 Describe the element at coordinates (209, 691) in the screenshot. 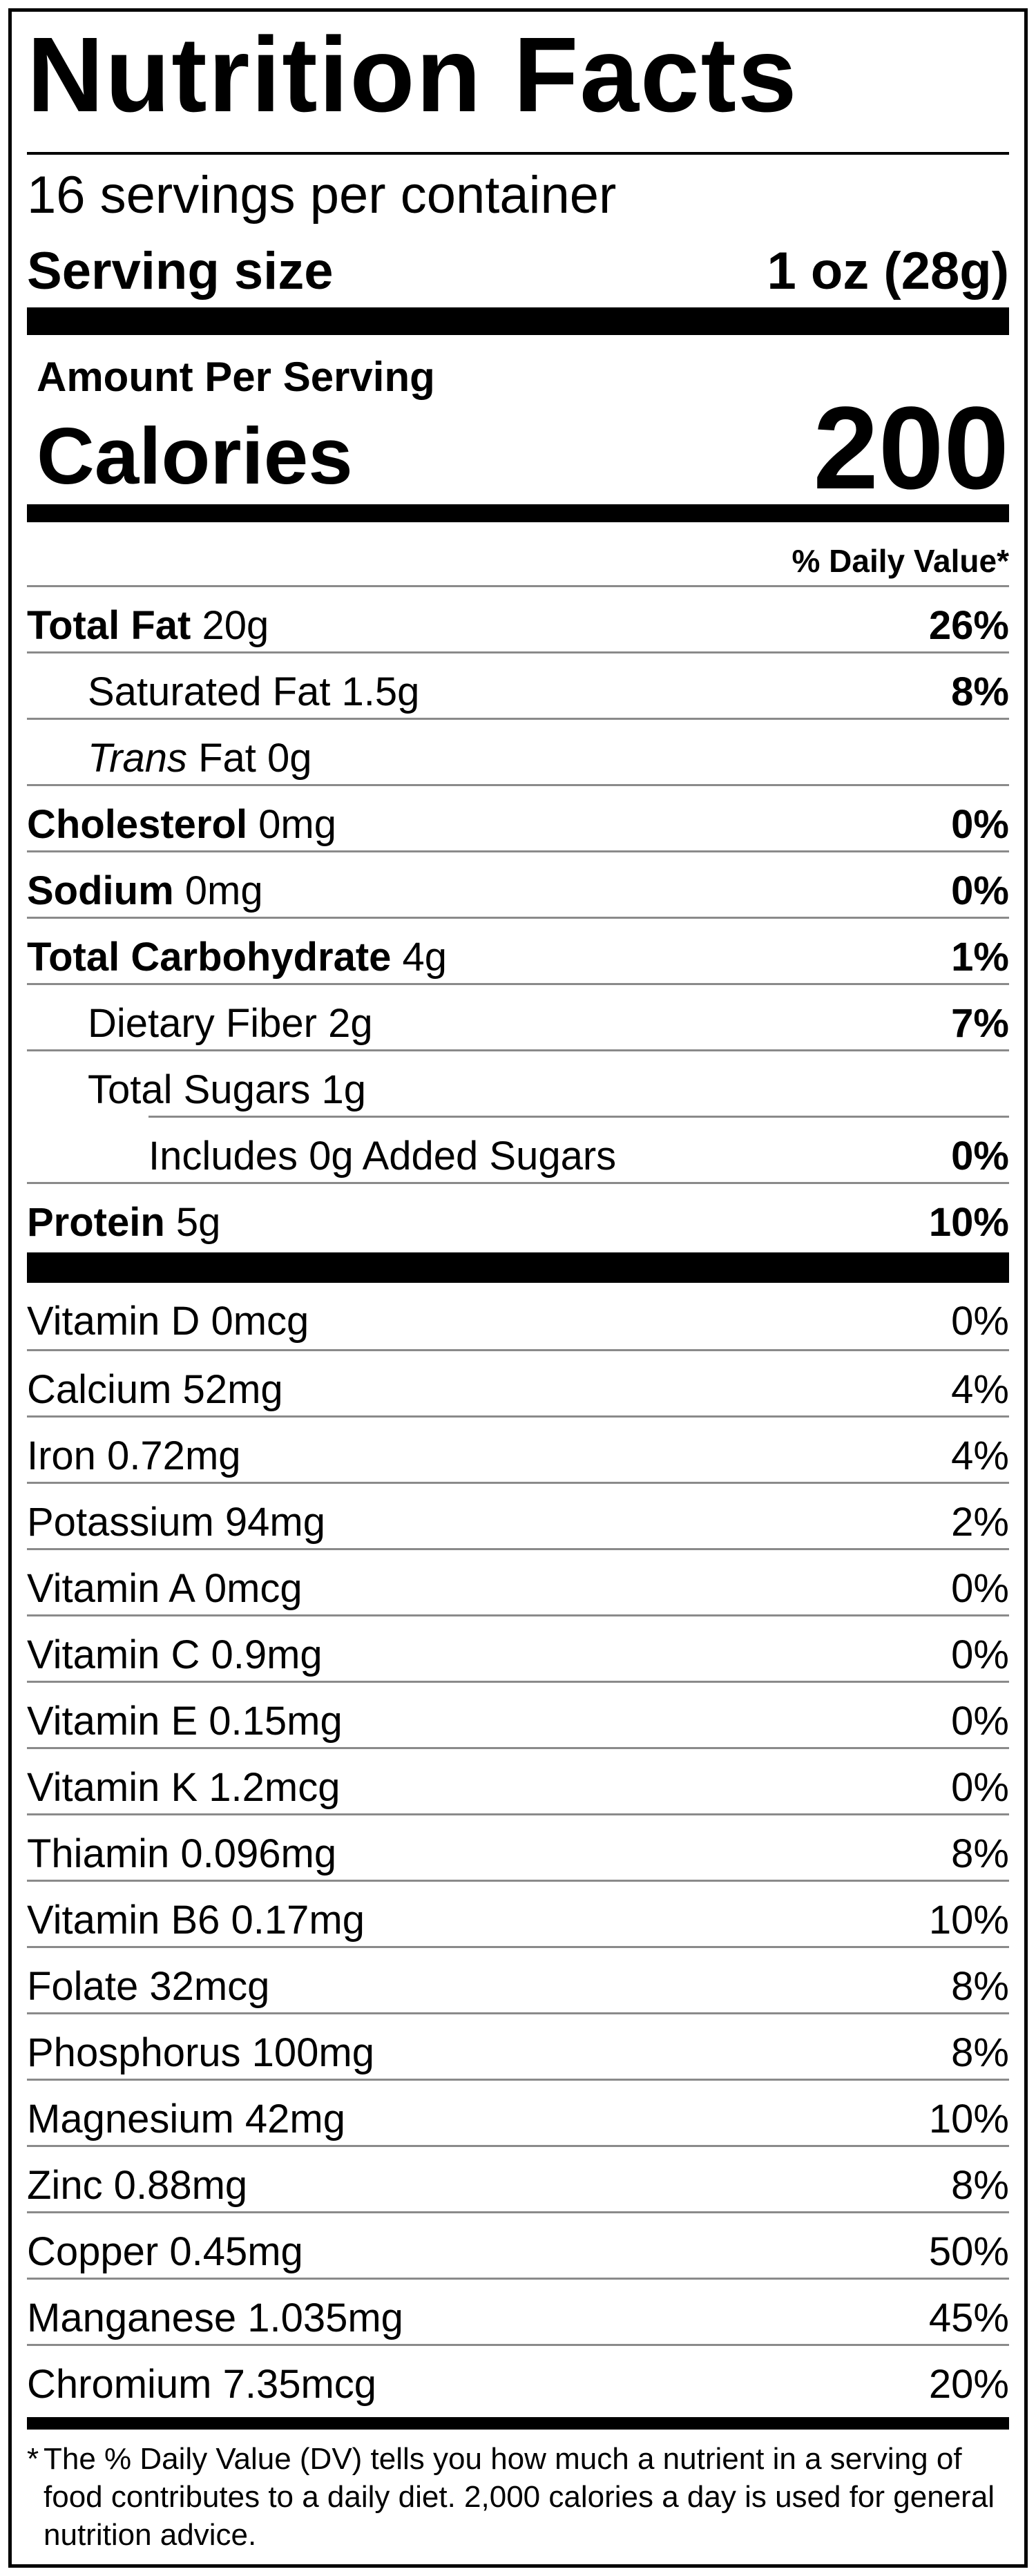

I see `nutrient-name: Saturated Fat` at that location.